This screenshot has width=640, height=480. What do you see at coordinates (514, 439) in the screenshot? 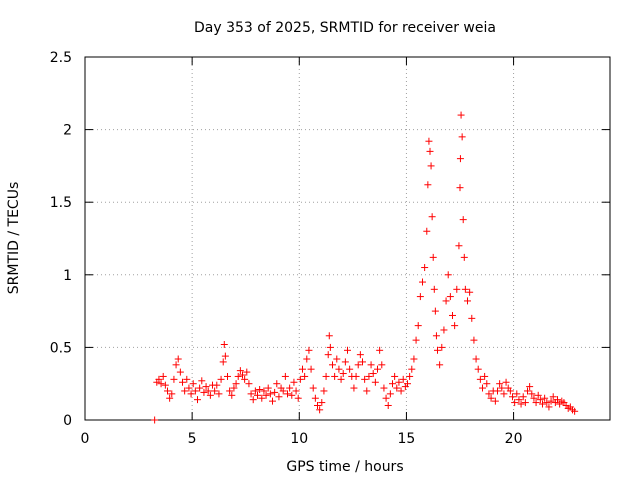
I see `x-tick-label: 20` at bounding box center [514, 439].